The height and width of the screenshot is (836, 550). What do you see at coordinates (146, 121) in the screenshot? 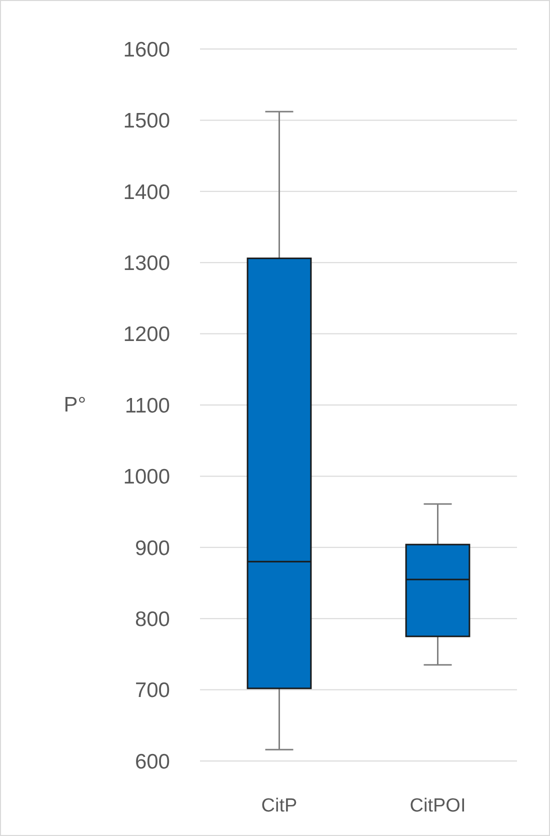
I see `y-tick-label: 1500` at bounding box center [146, 121].